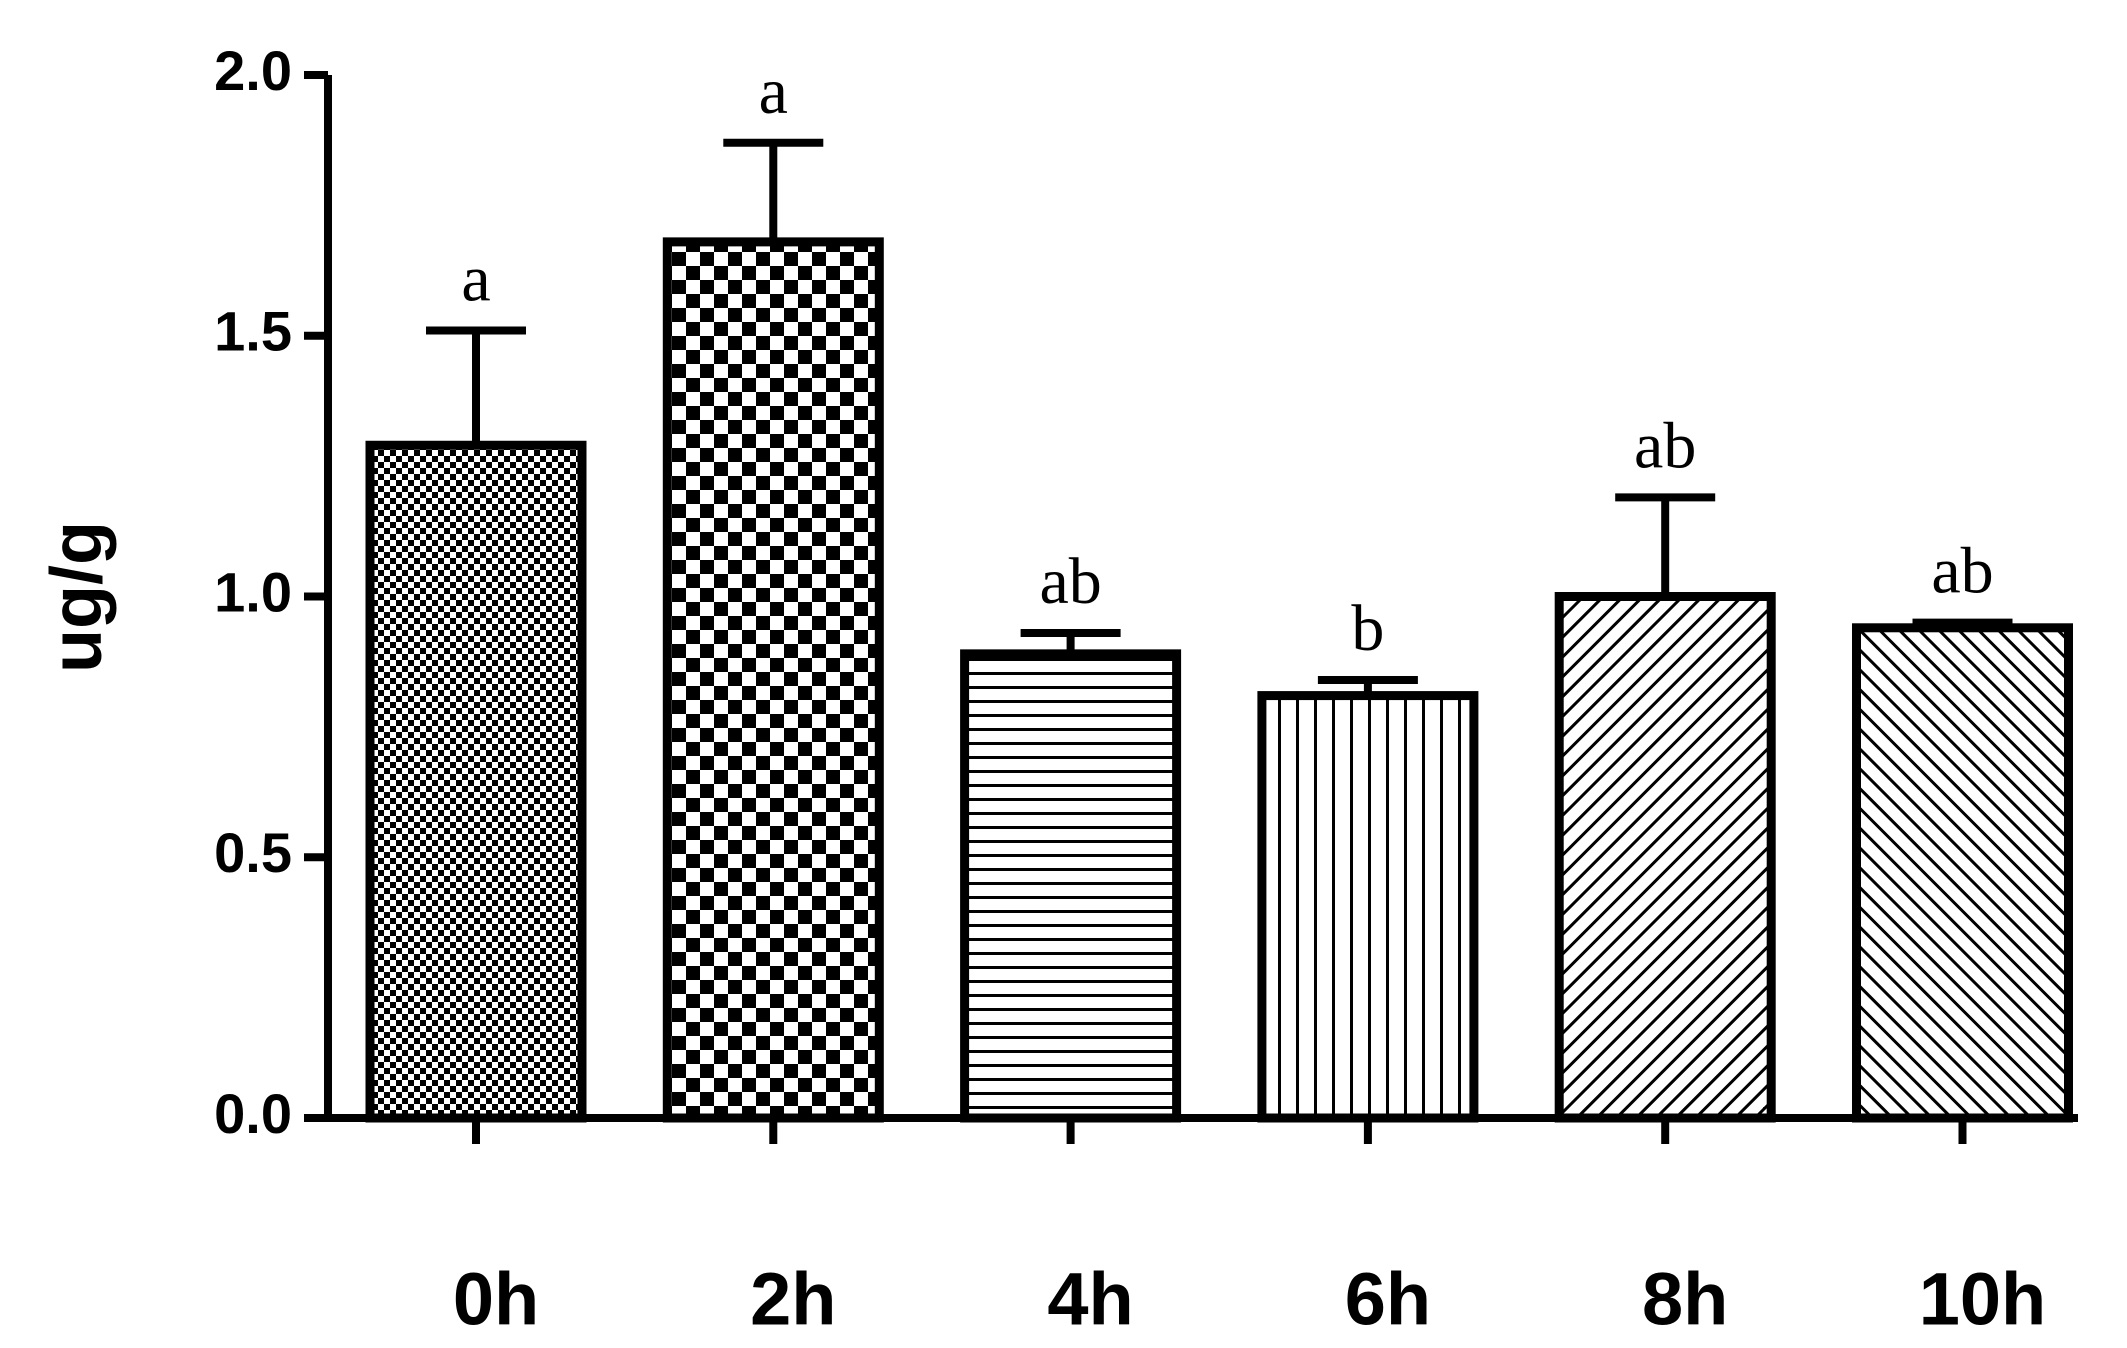 Image resolution: width=2127 pixels, height=1348 pixels. Describe the element at coordinates (496, 1299) in the screenshot. I see `x-tick-label: 0h` at that location.